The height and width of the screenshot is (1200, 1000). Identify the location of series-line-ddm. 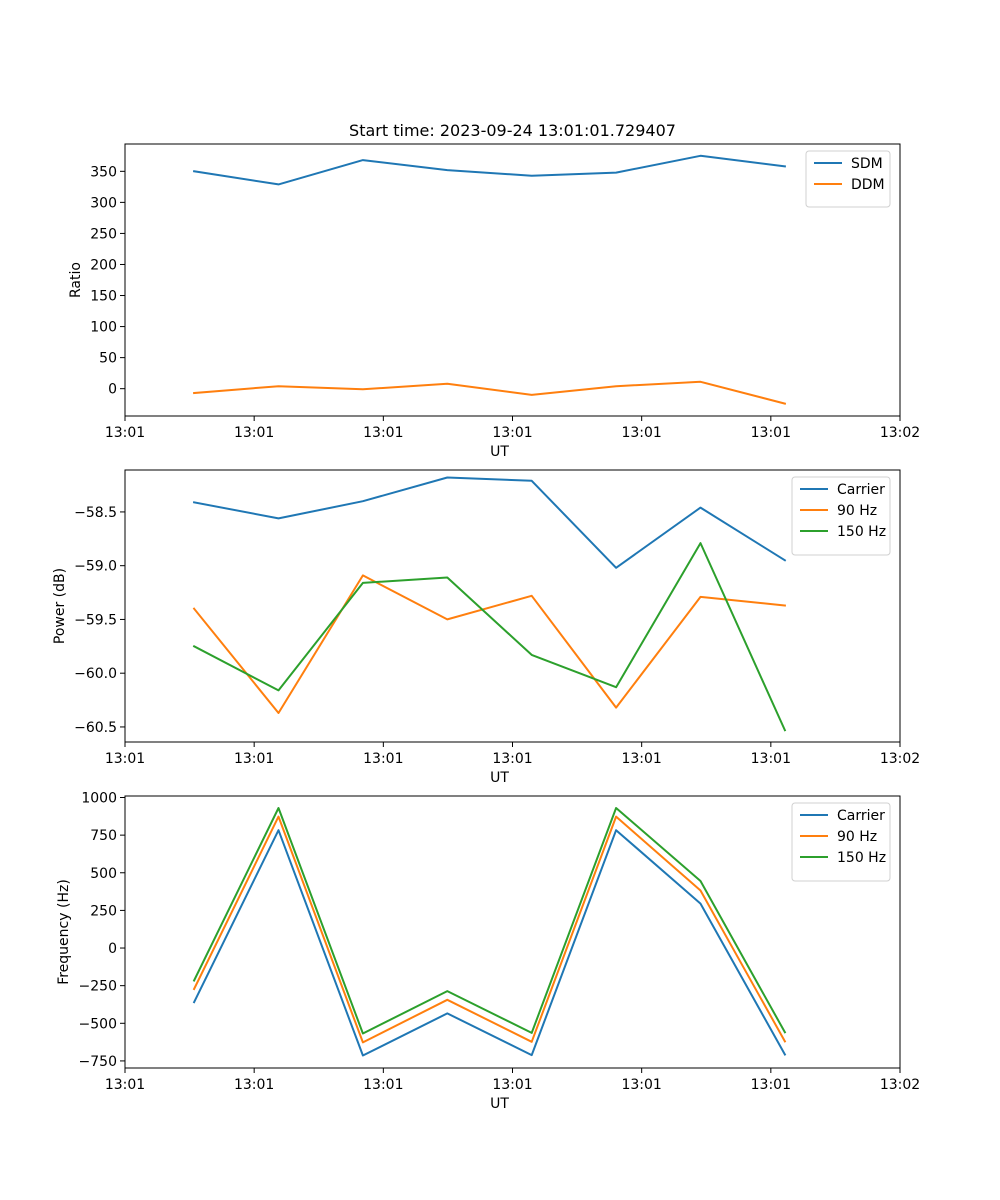
(490, 392).